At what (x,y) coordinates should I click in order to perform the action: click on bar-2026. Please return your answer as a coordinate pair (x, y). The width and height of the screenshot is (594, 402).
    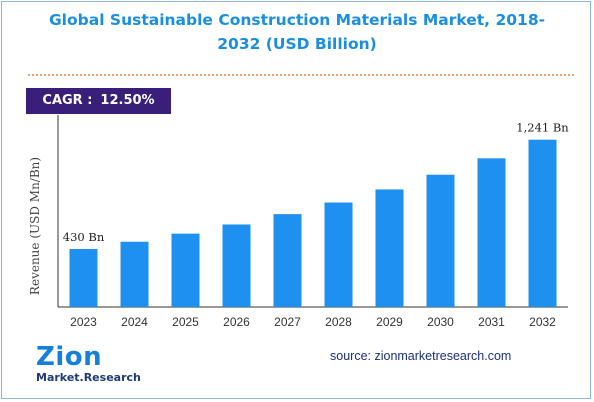
    Looking at the image, I should click on (236, 265).